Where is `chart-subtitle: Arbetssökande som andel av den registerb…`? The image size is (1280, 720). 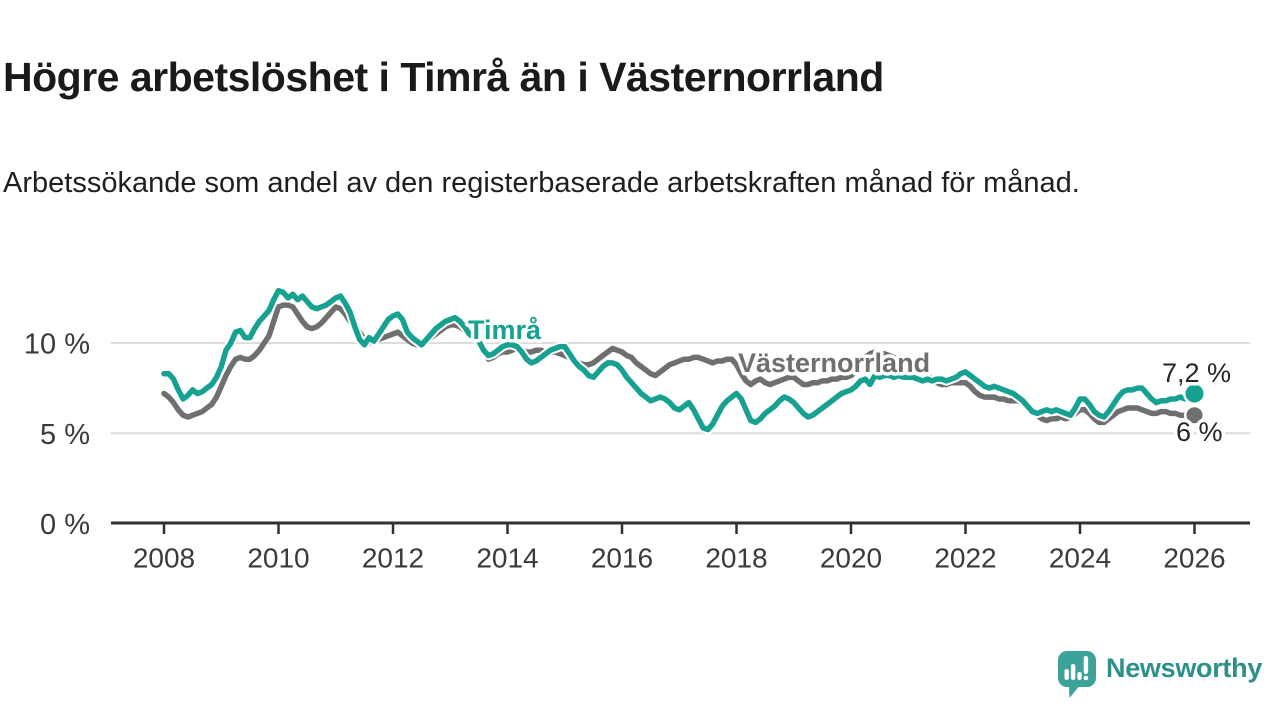 chart-subtitle: Arbetssökande som andel av den registerb… is located at coordinates (541, 183).